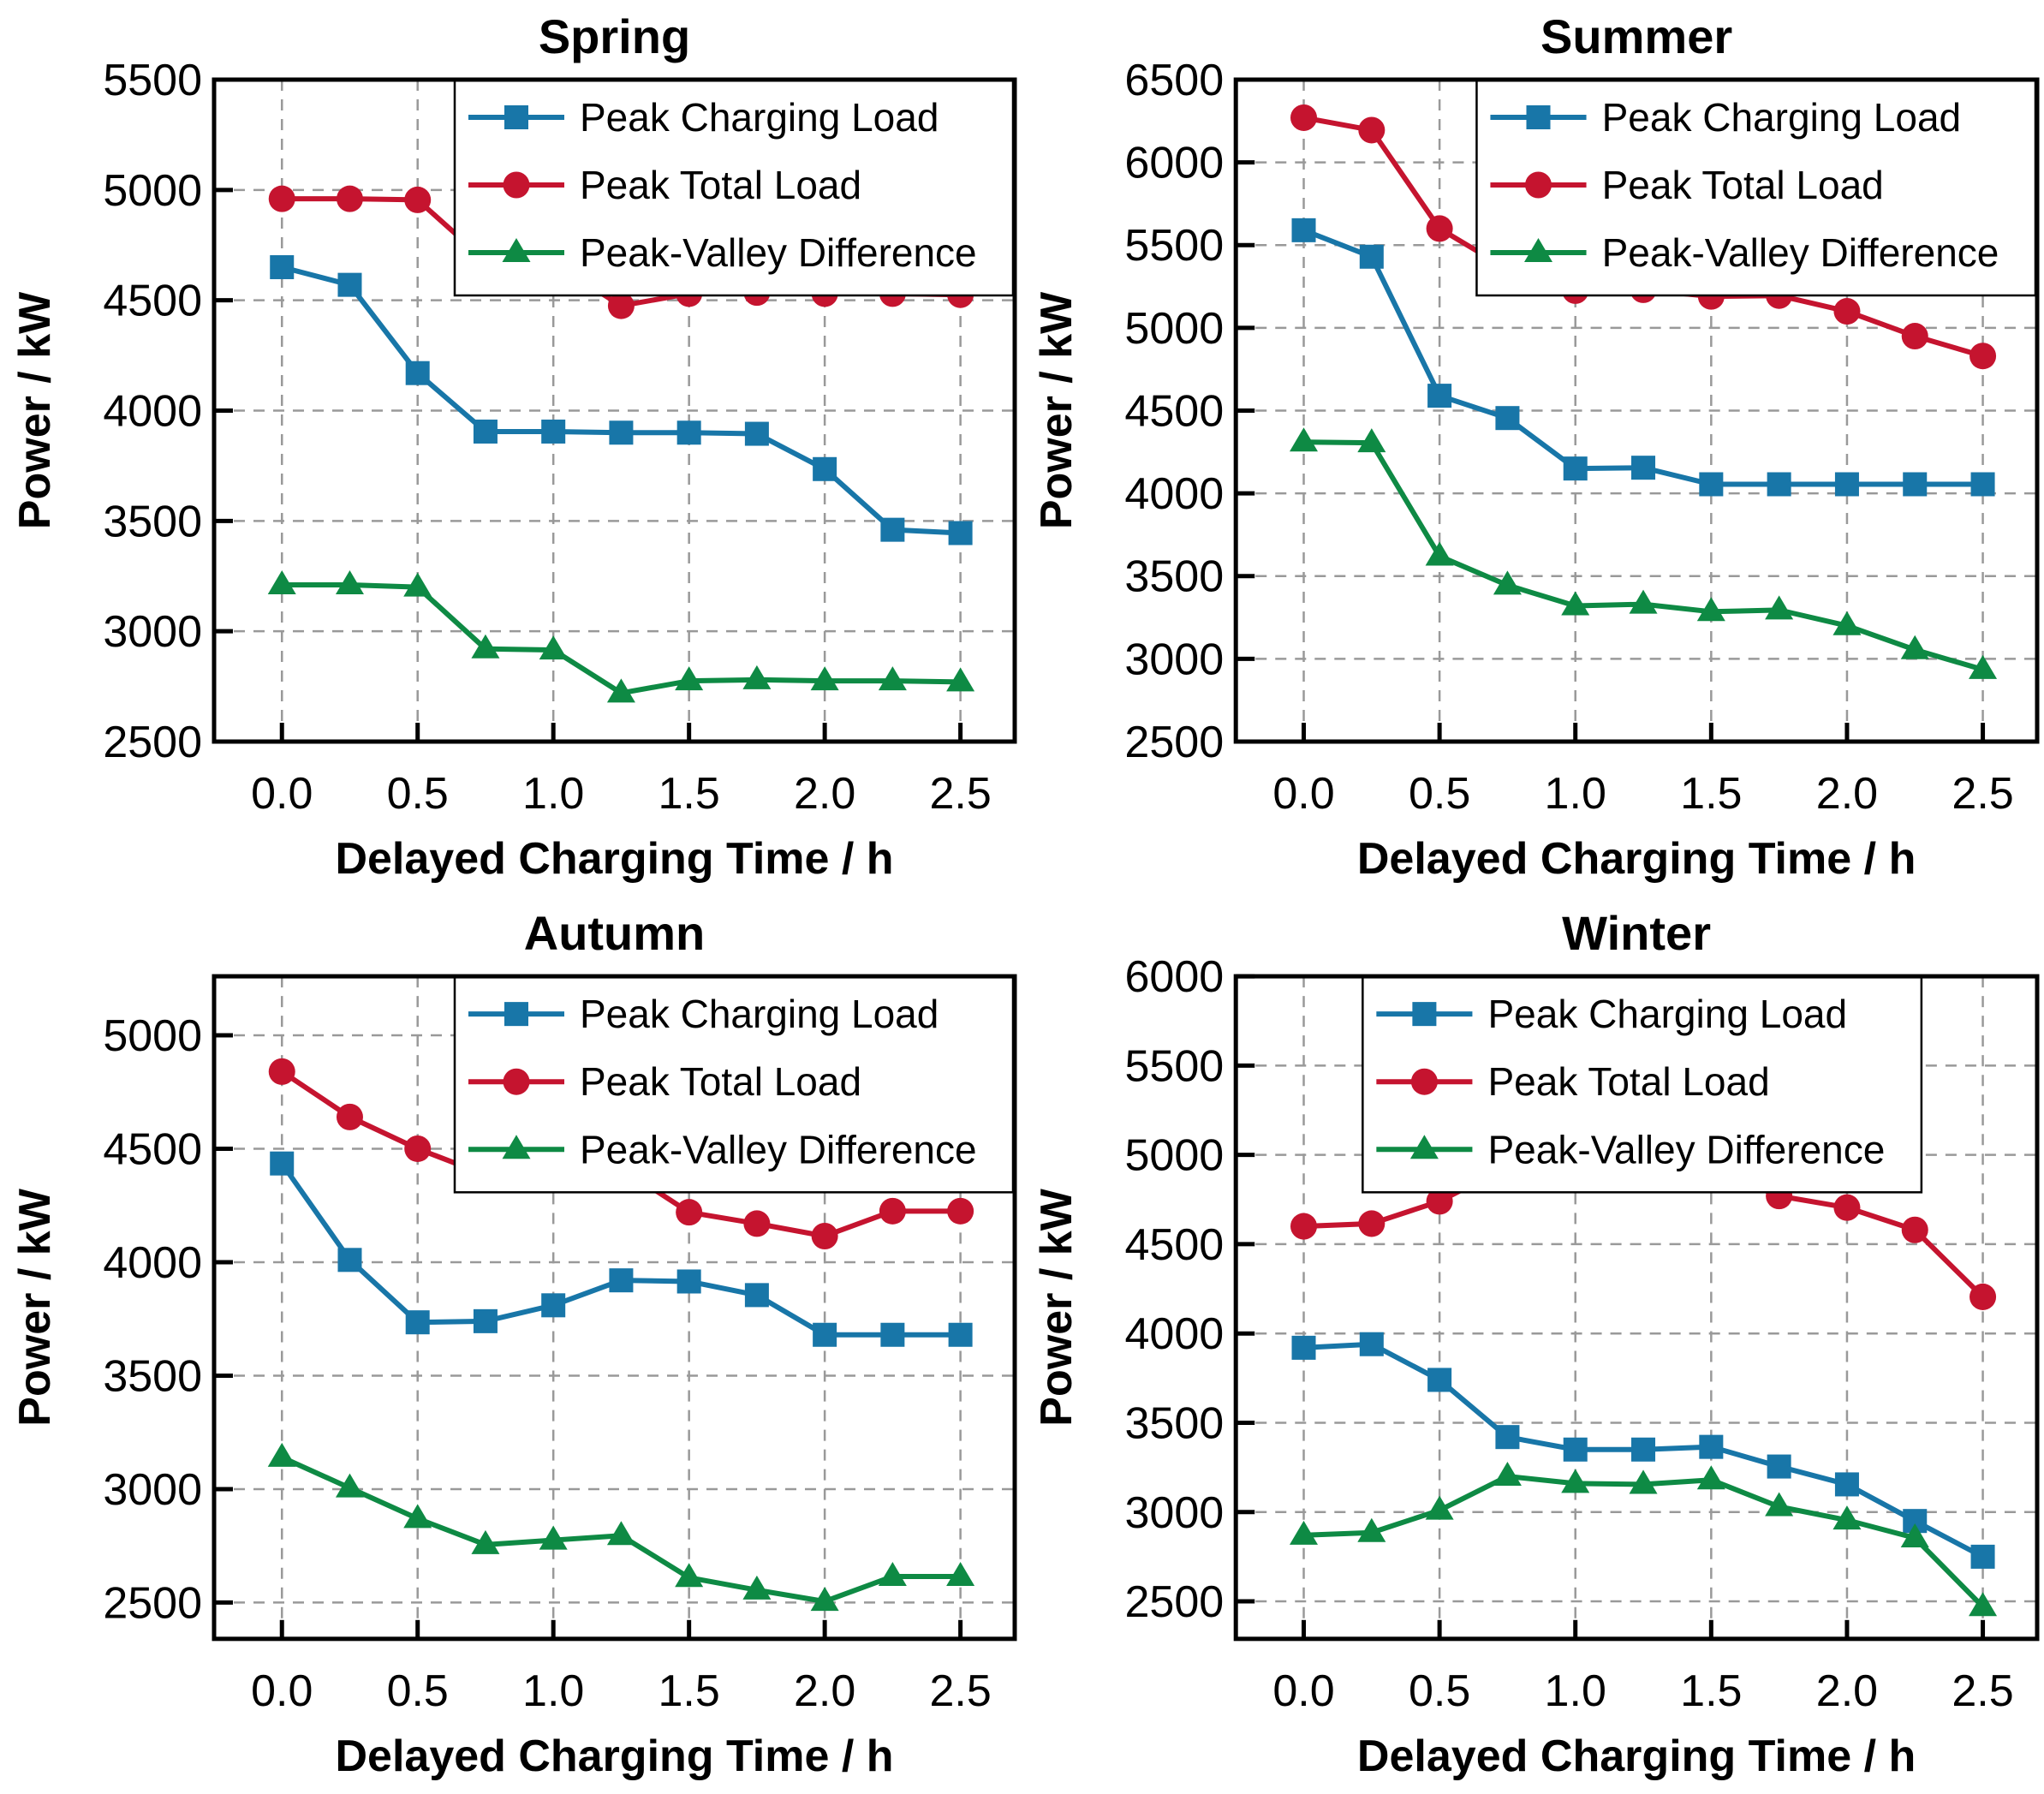  What do you see at coordinates (1174, 1066) in the screenshot?
I see `y-tick-label: 5500` at bounding box center [1174, 1066].